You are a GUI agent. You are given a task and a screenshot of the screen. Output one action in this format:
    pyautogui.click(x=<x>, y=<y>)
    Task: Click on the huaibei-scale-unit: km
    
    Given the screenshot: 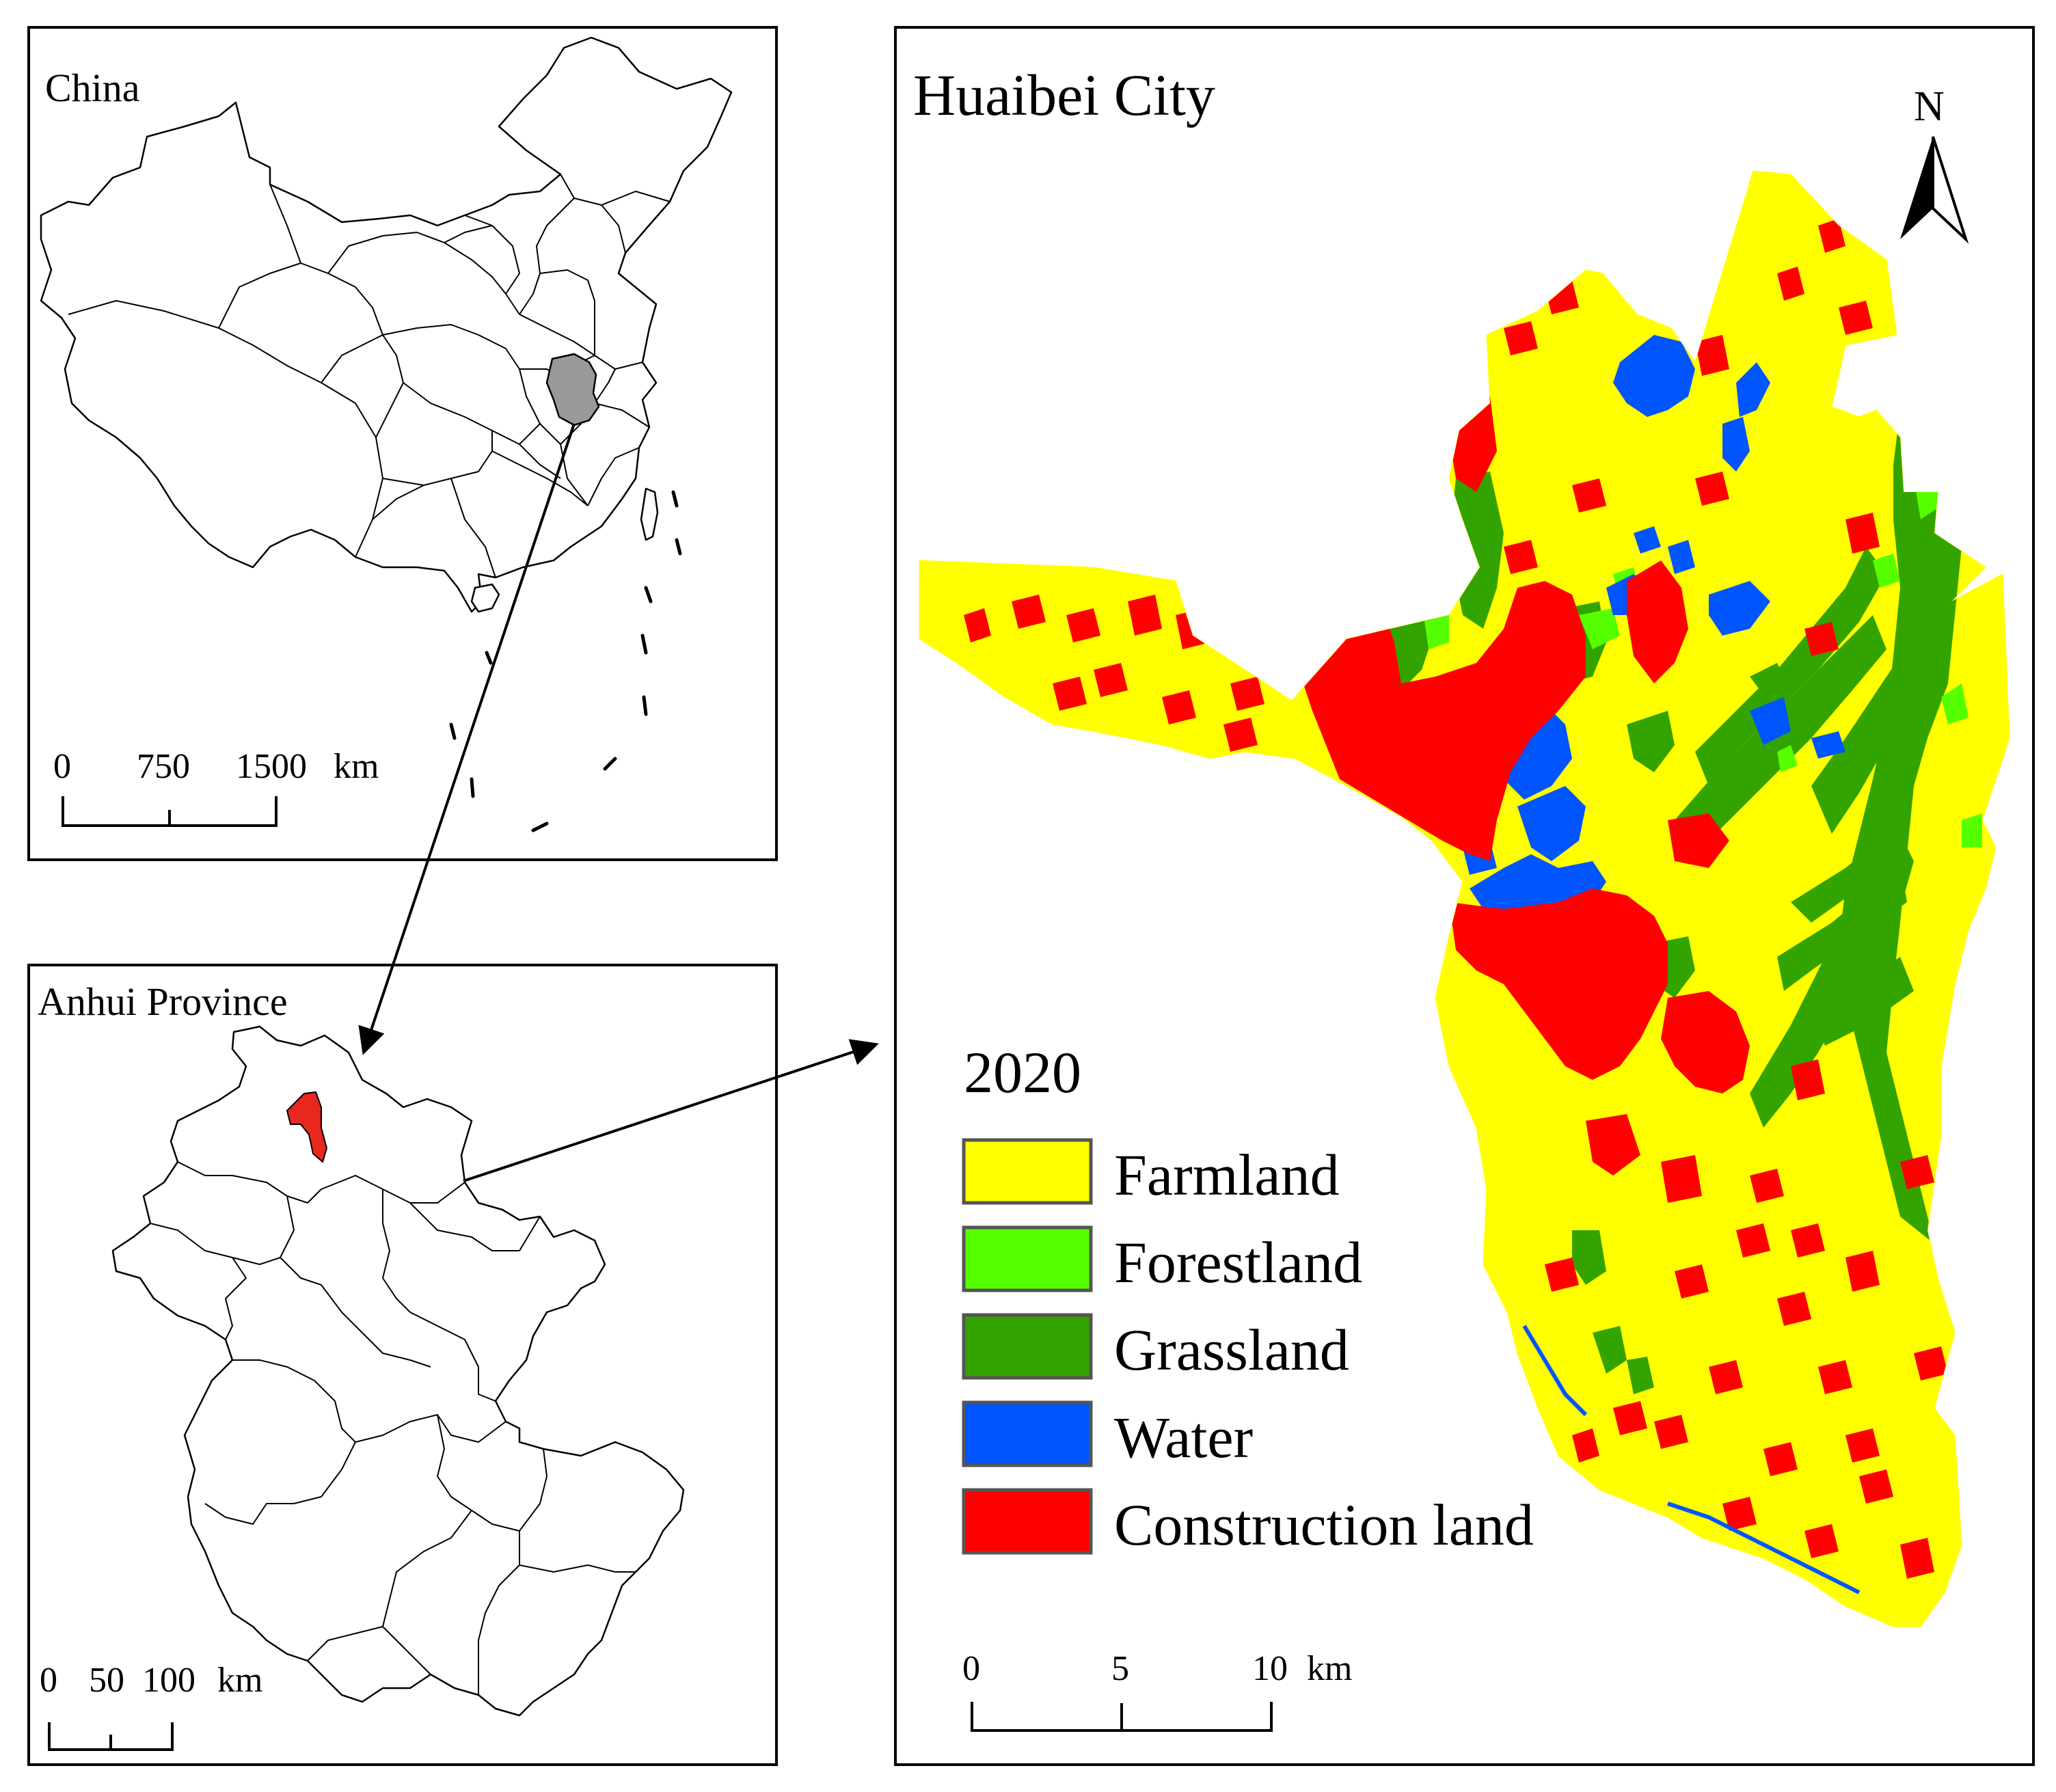 What is the action you would take?
    pyautogui.click(x=1329, y=1668)
    